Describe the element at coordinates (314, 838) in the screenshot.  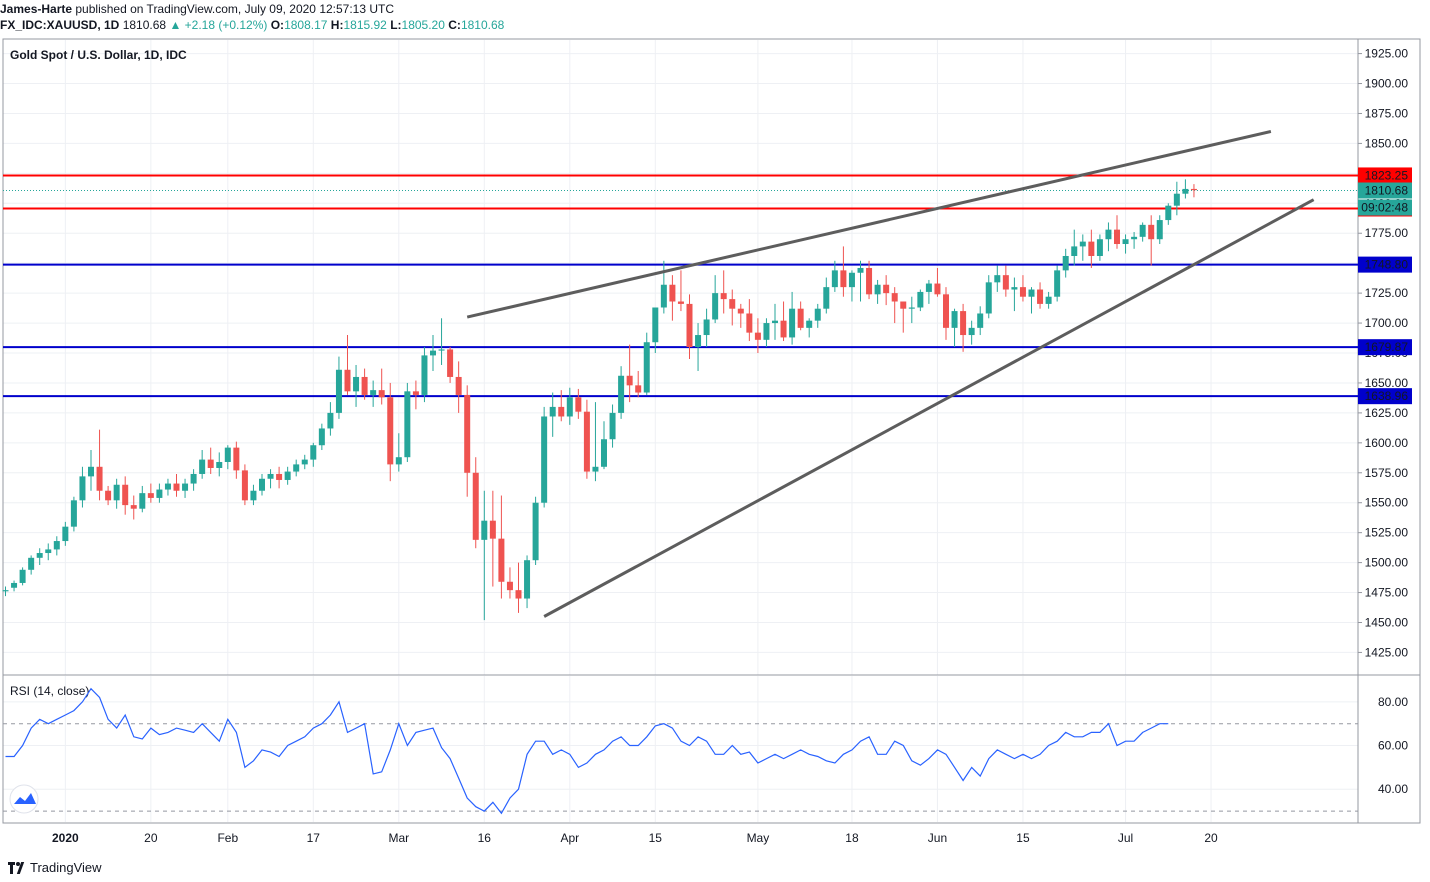
I see `time-tick-label: 17` at that location.